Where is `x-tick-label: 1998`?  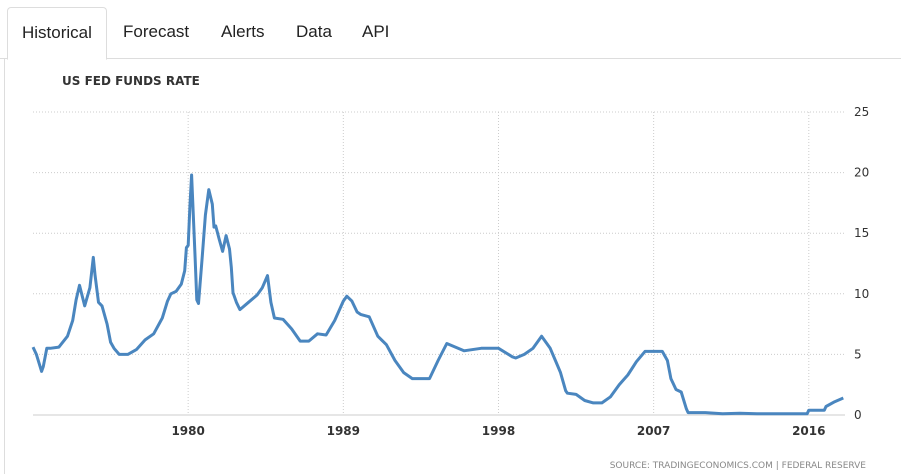 x-tick-label: 1998 is located at coordinates (498, 431).